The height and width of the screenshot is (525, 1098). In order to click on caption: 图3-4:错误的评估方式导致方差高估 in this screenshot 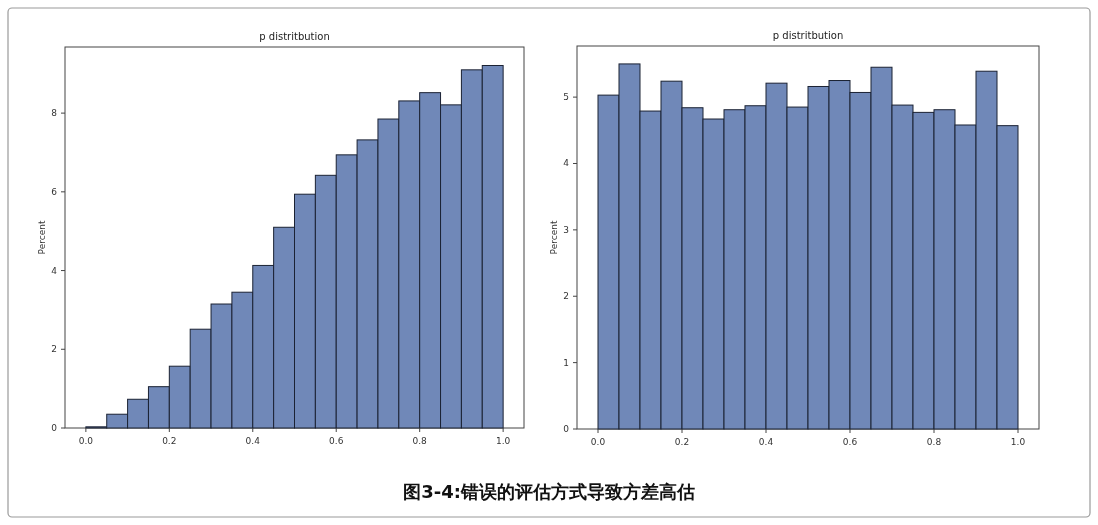, I will do `click(549, 491)`.